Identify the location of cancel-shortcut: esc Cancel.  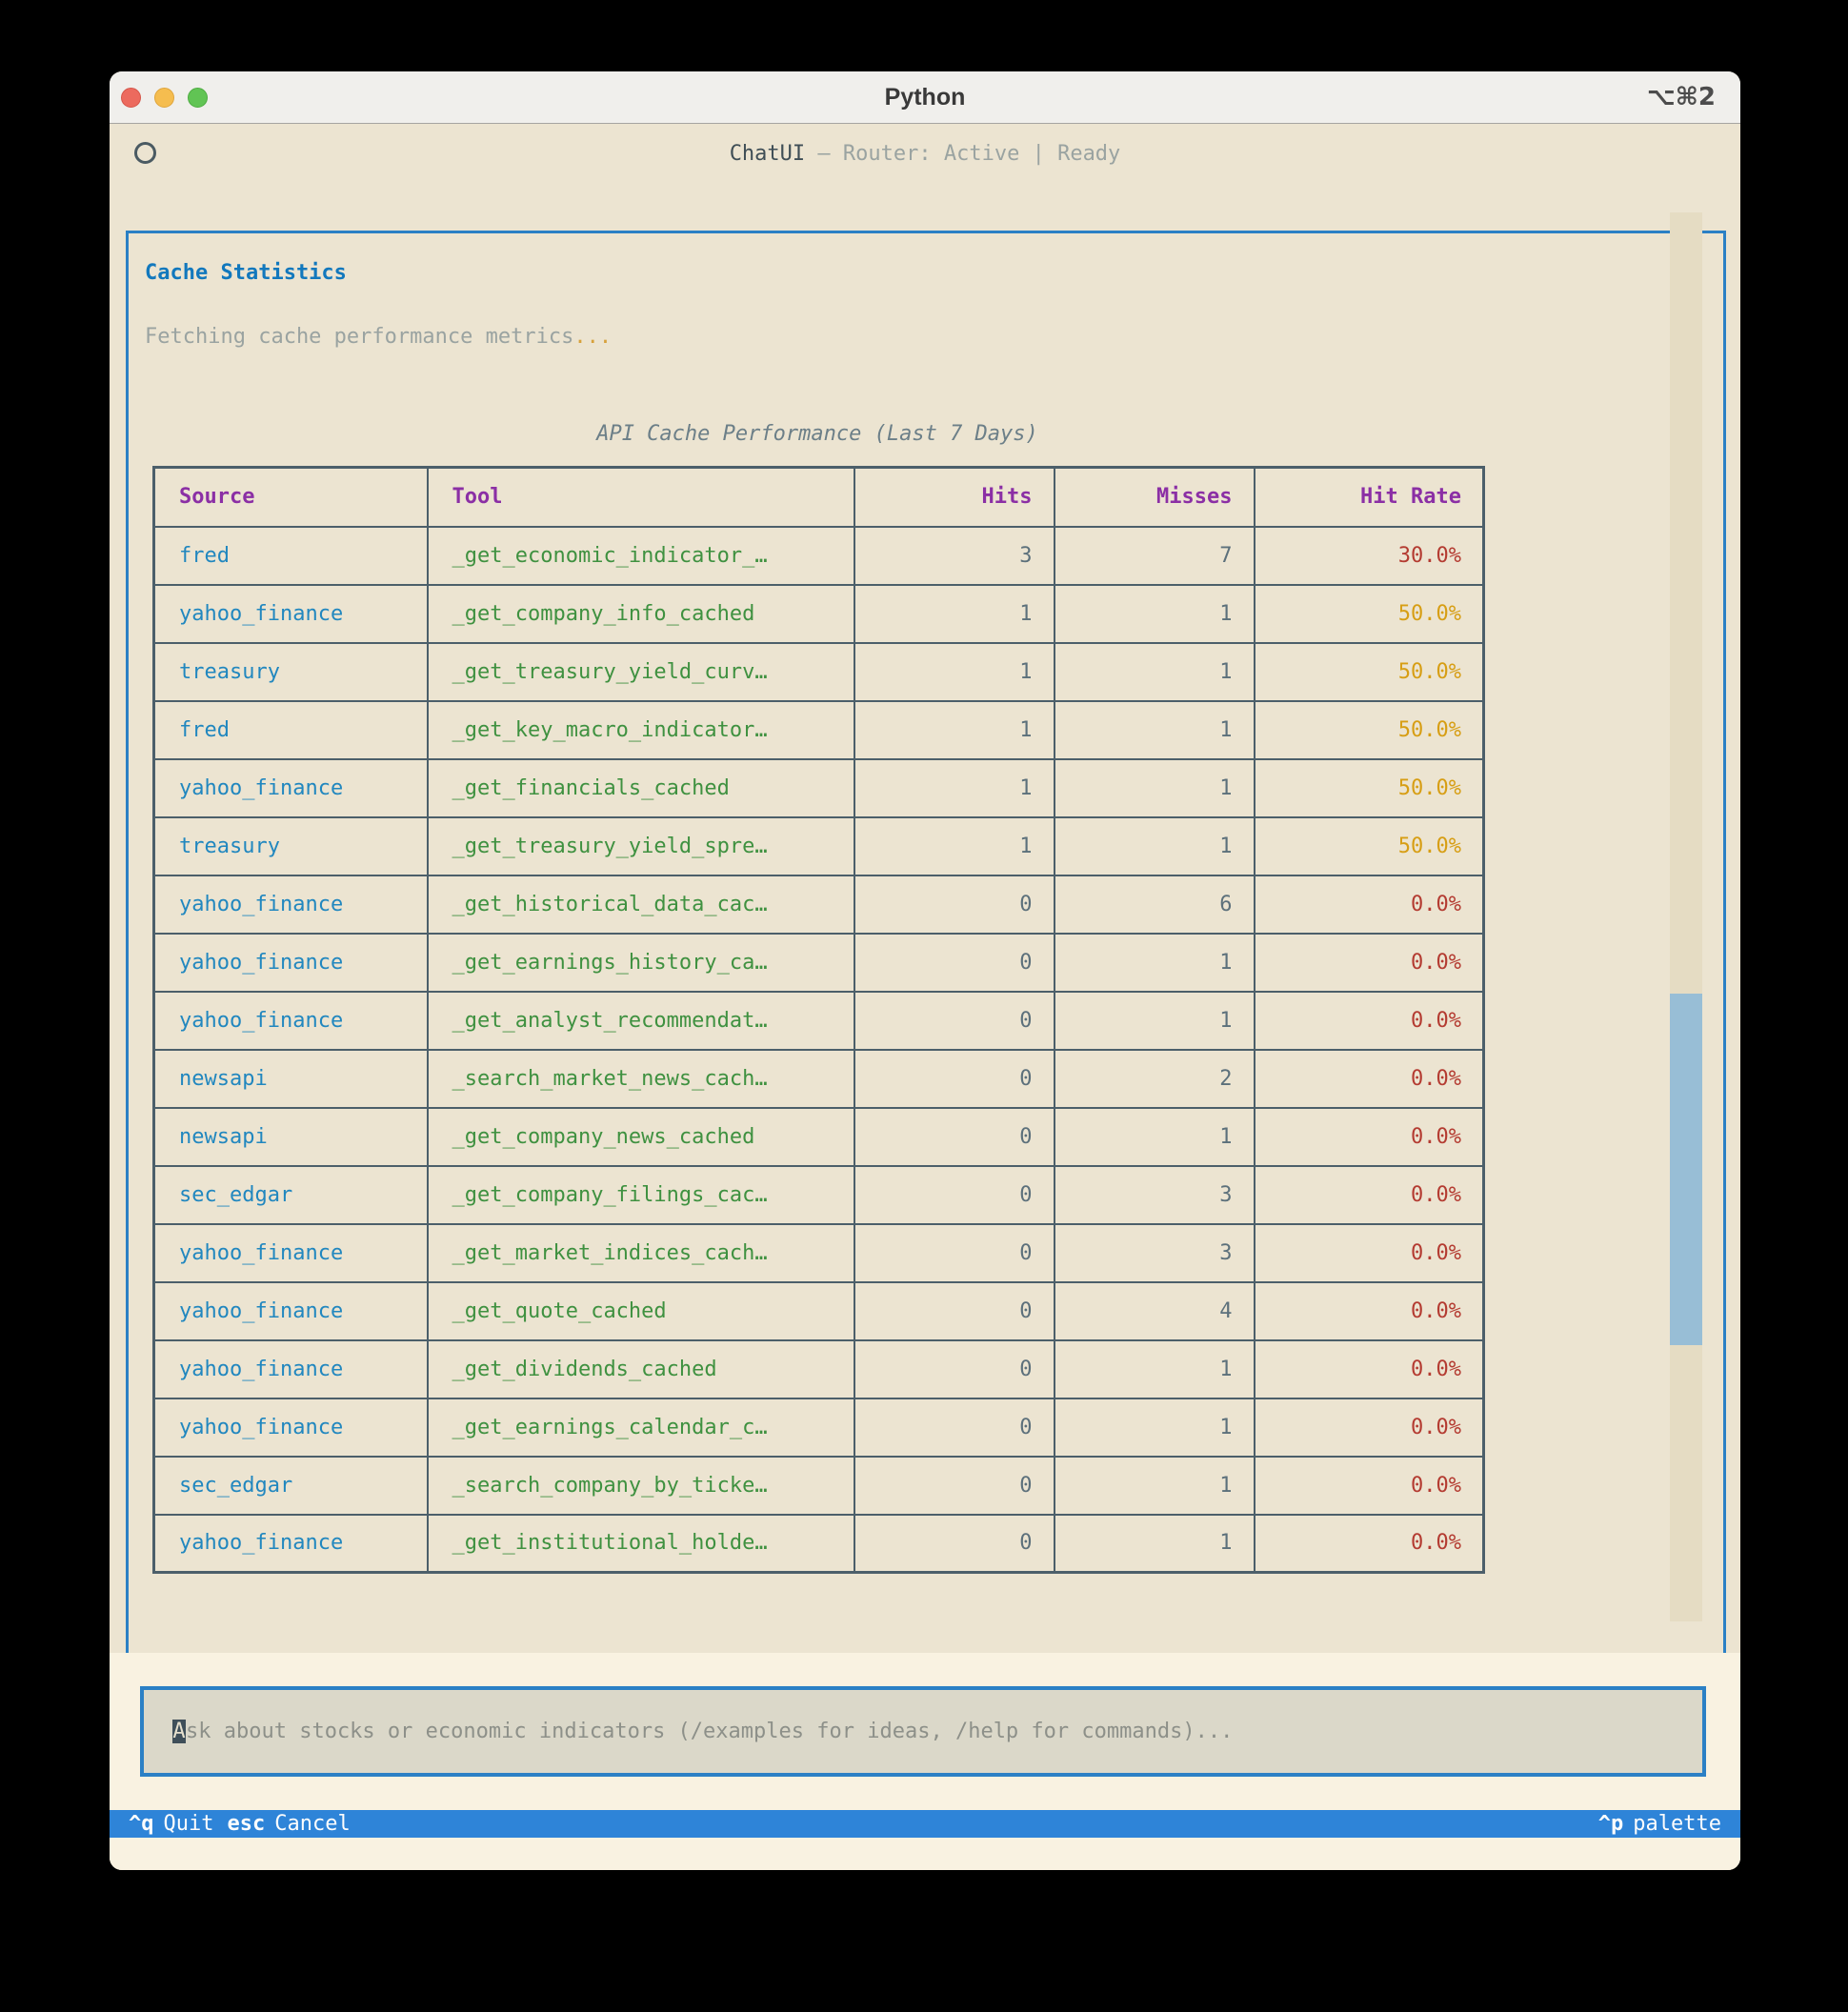
(288, 1824).